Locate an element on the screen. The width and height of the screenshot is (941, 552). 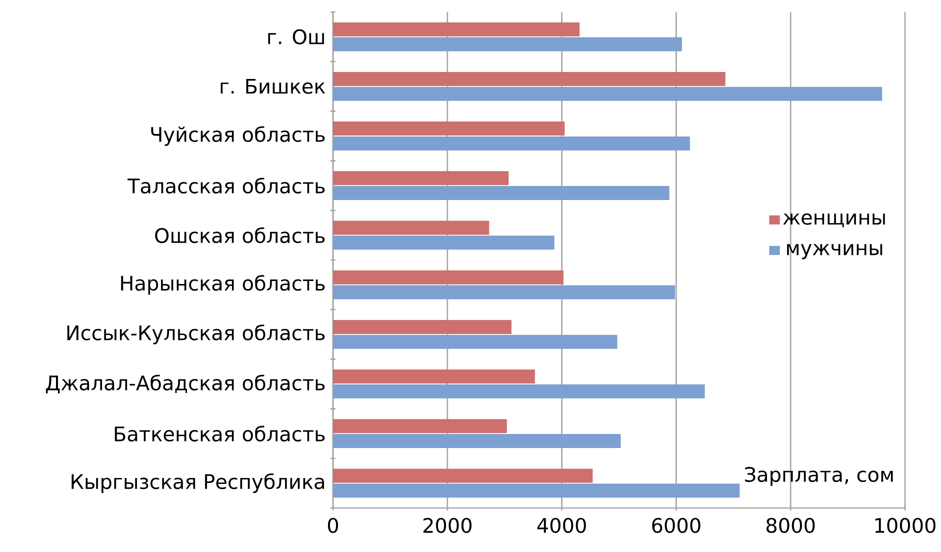
x-tick-label: 10000 is located at coordinates (905, 526).